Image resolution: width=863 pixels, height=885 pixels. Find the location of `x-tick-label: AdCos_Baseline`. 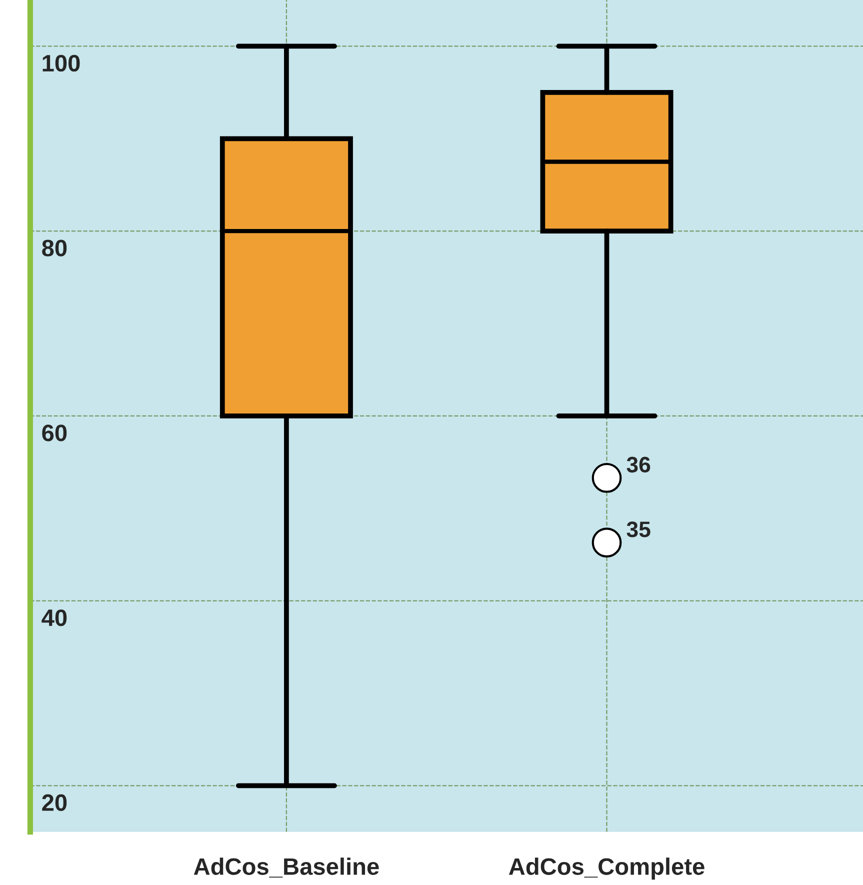

x-tick-label: AdCos_Baseline is located at coordinates (286, 868).